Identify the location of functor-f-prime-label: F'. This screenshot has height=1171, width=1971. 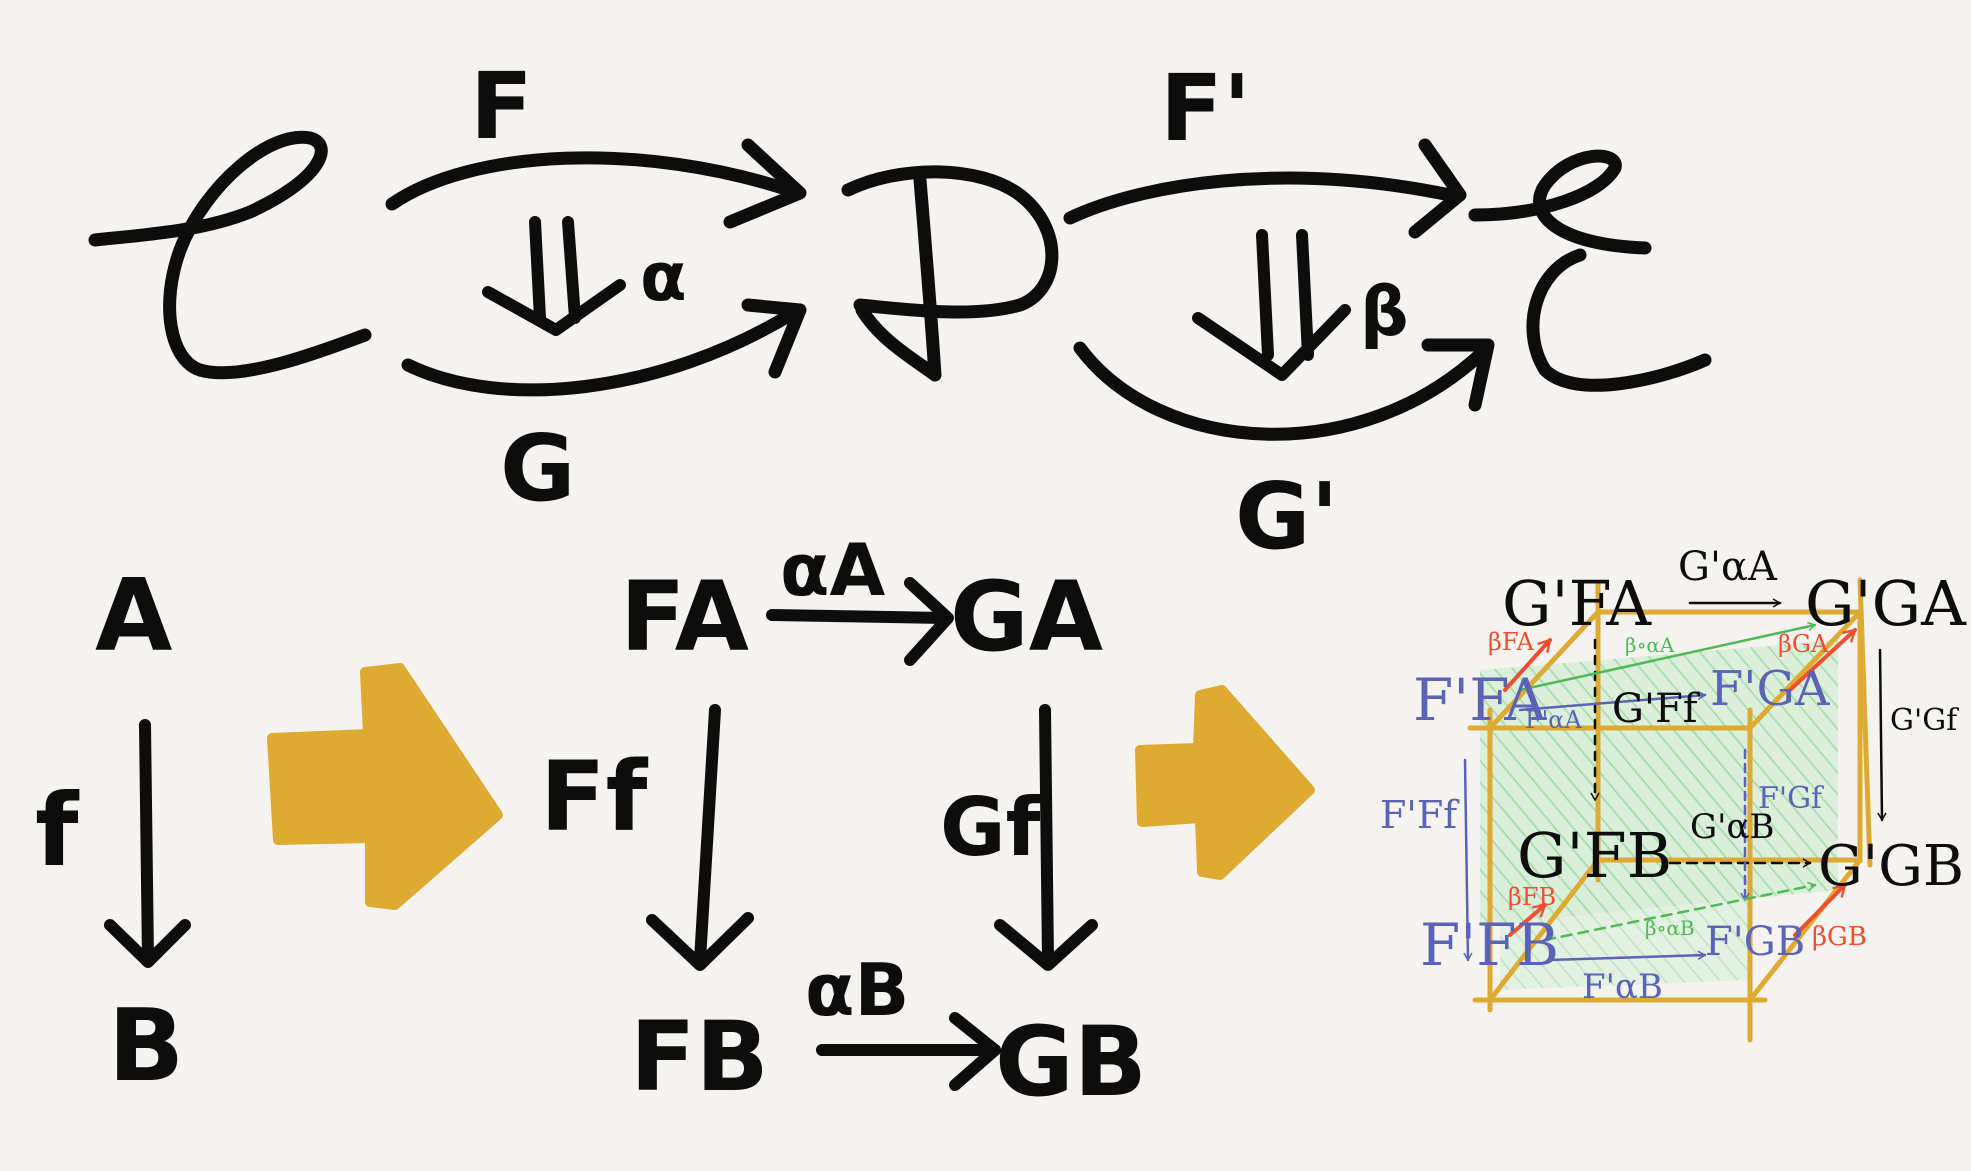
(1205, 108).